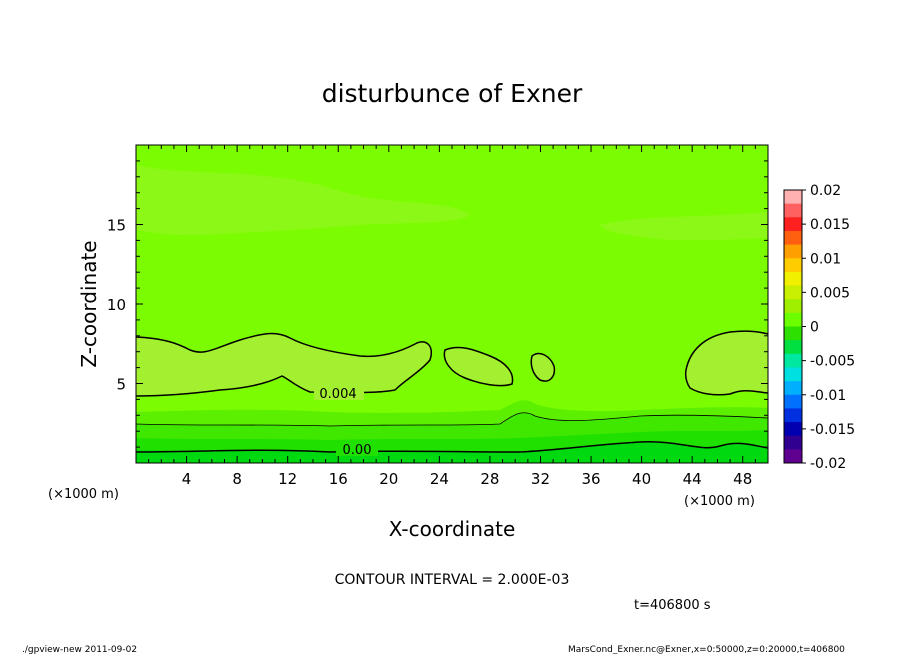 This screenshot has height=654, width=904. I want to click on field-region-high-small, so click(543, 367).